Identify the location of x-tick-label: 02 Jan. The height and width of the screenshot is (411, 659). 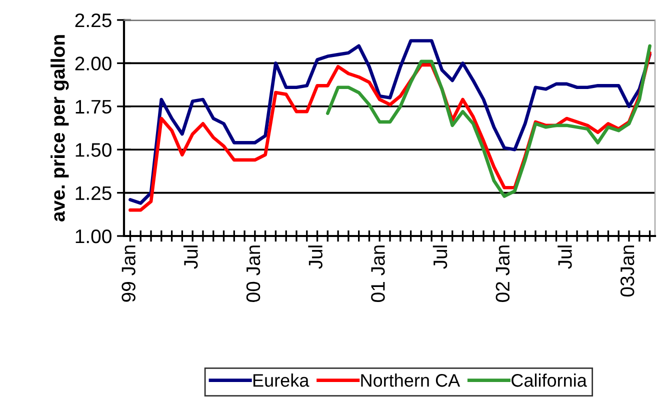
(503, 274).